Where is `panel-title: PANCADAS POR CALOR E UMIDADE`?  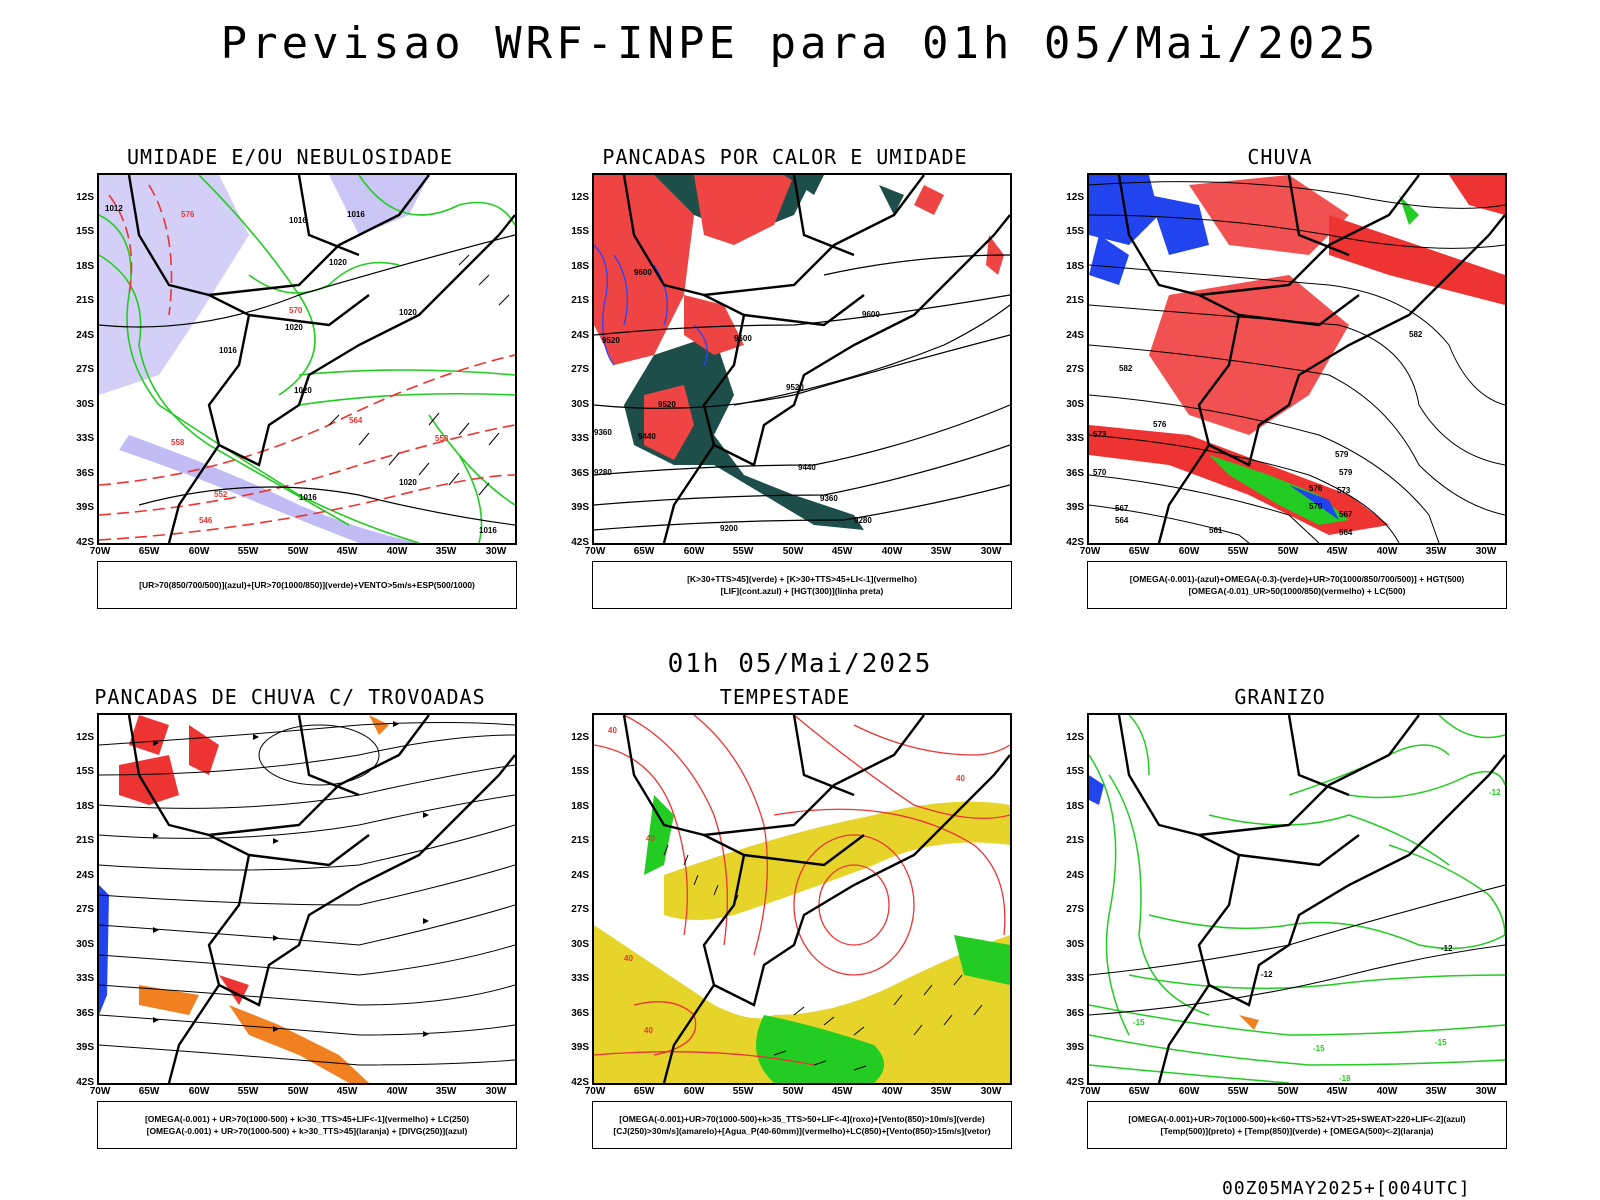
panel-title: PANCADAS POR CALOR E UMIDADE is located at coordinates (785, 157).